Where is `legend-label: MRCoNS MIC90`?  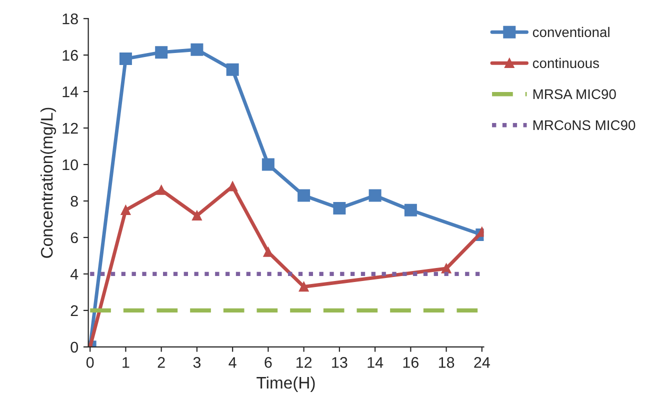
legend-label: MRCoNS MIC90 is located at coordinates (584, 125).